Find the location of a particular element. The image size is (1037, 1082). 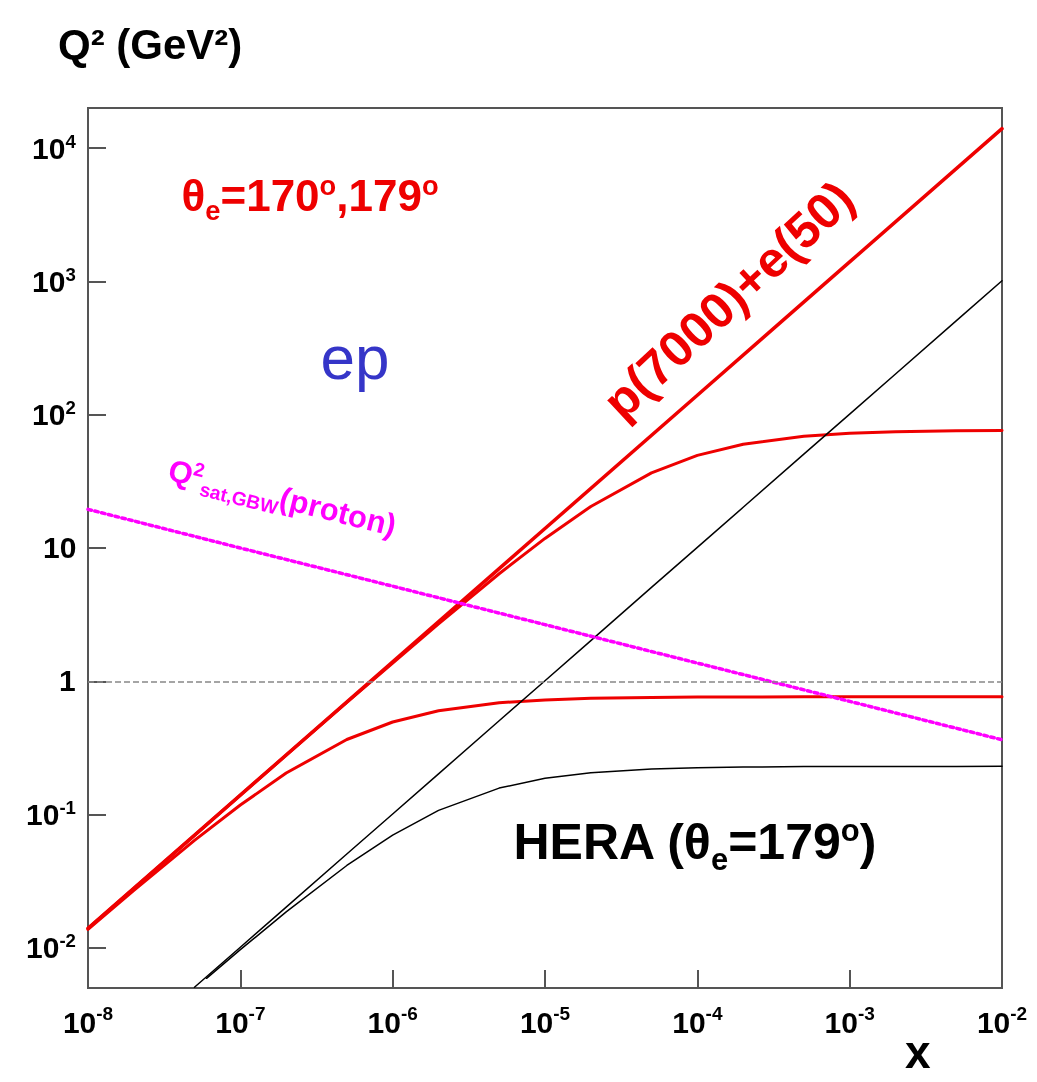

y-tick-label: 10$^{2}$ is located at coordinates (54, 414).